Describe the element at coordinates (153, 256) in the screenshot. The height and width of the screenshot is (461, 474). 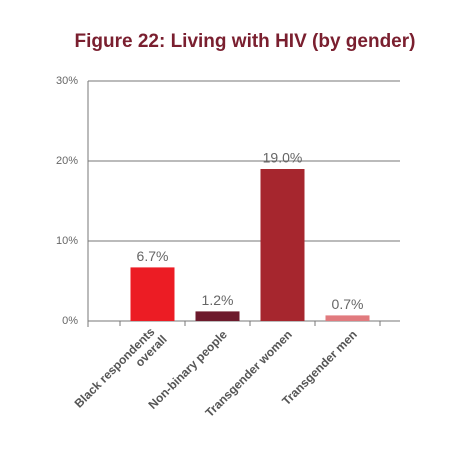
I see `value-label: 6.7%` at that location.